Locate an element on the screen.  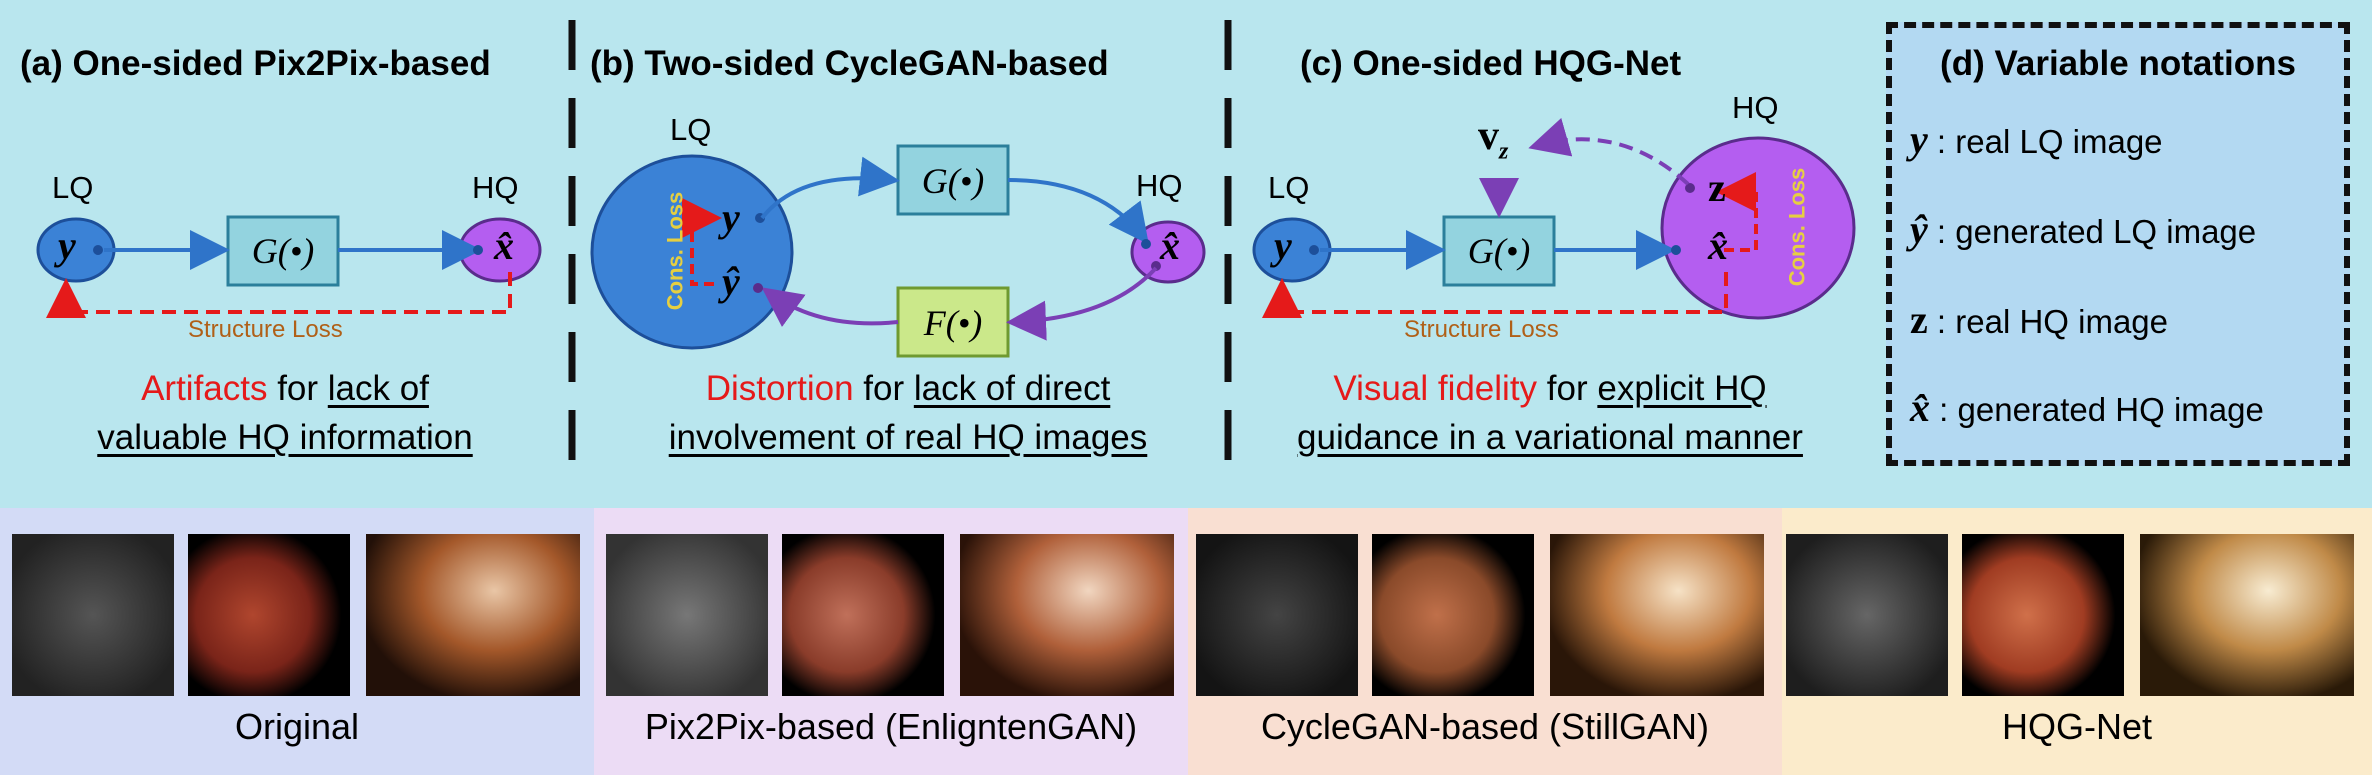
c-structure-loss-arrow is located at coordinates (1495, 295).